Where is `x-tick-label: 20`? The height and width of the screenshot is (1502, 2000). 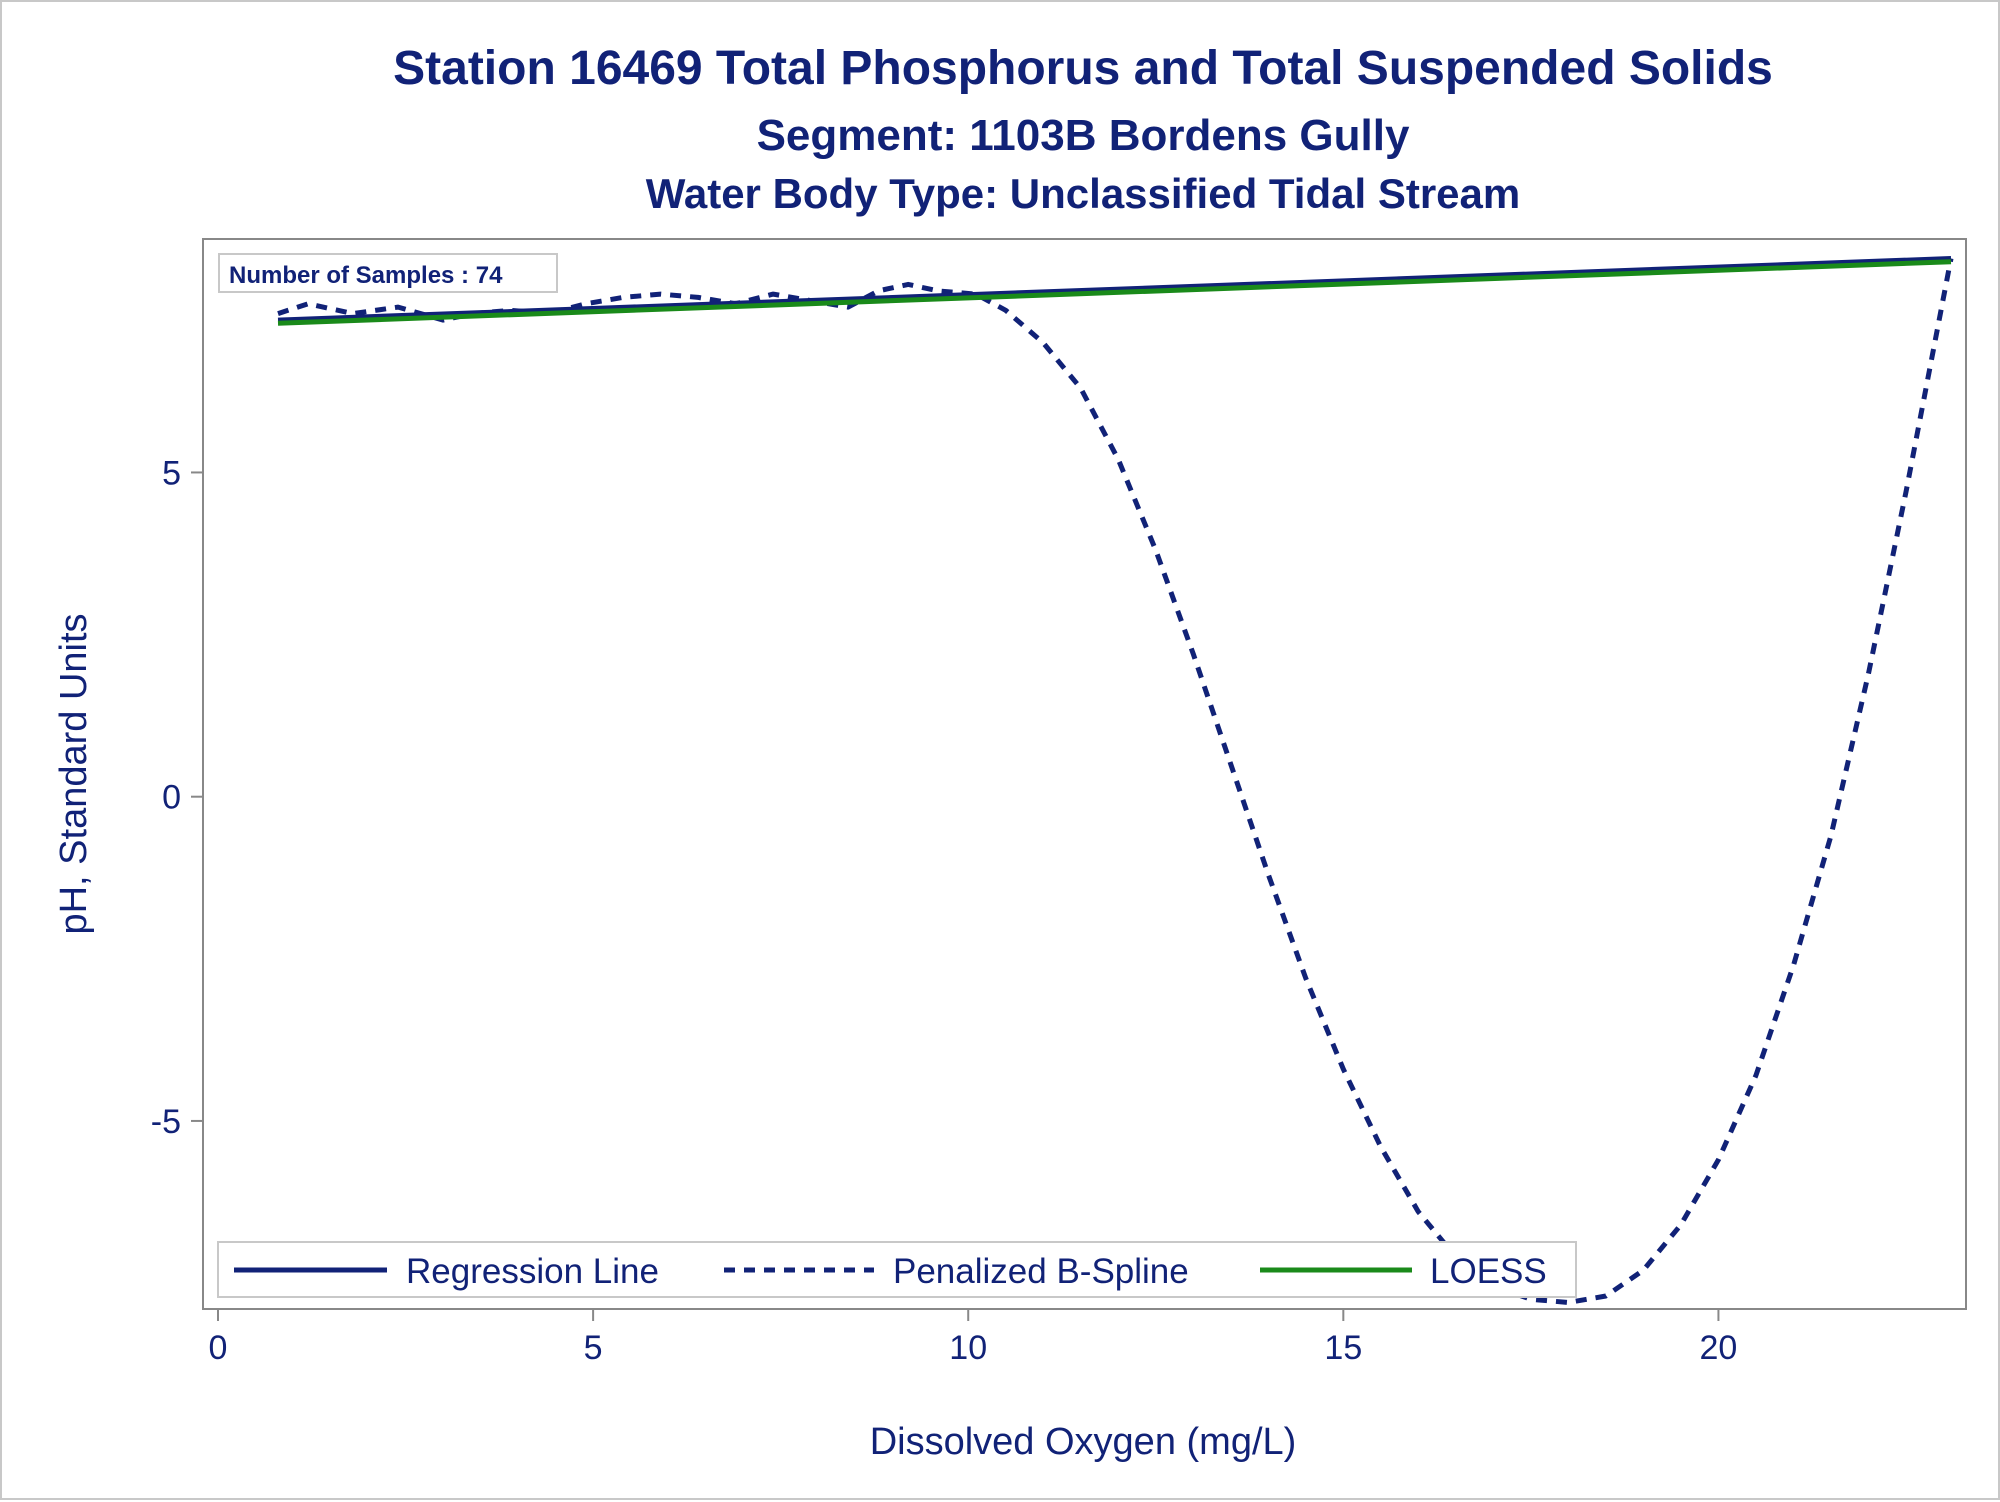
x-tick-label: 20 is located at coordinates (1719, 1348).